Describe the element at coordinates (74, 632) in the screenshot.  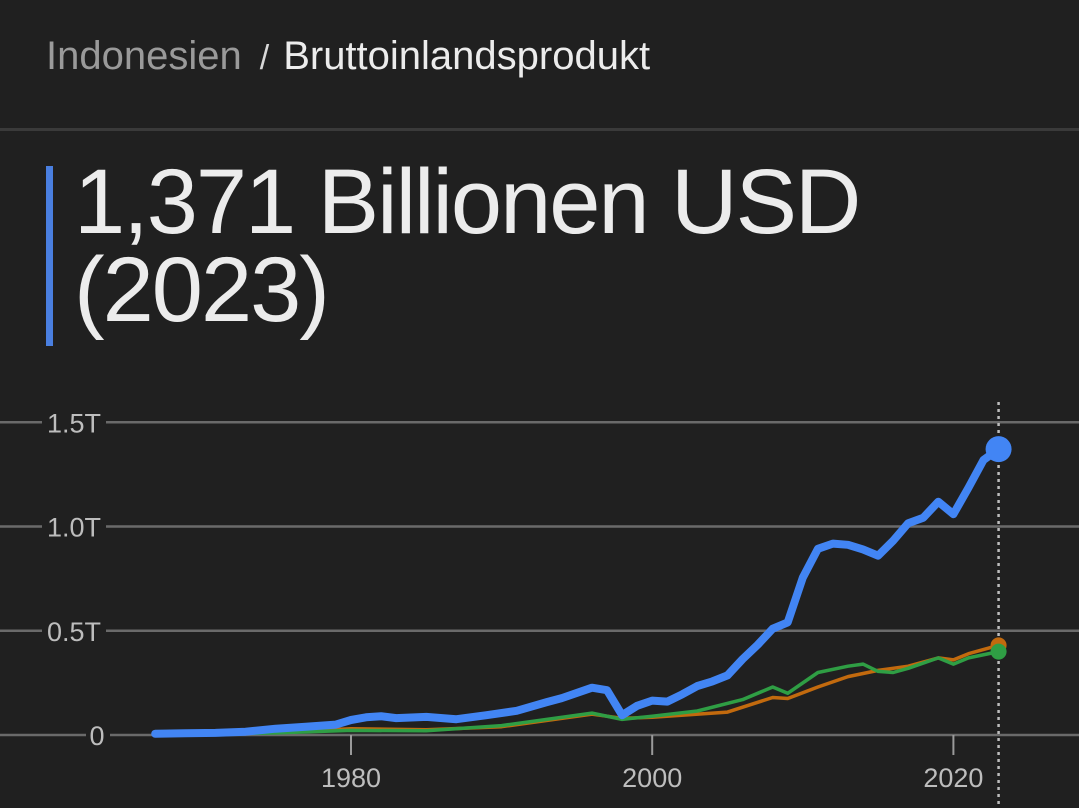
I see `y-tick-label: 0.5T` at that location.